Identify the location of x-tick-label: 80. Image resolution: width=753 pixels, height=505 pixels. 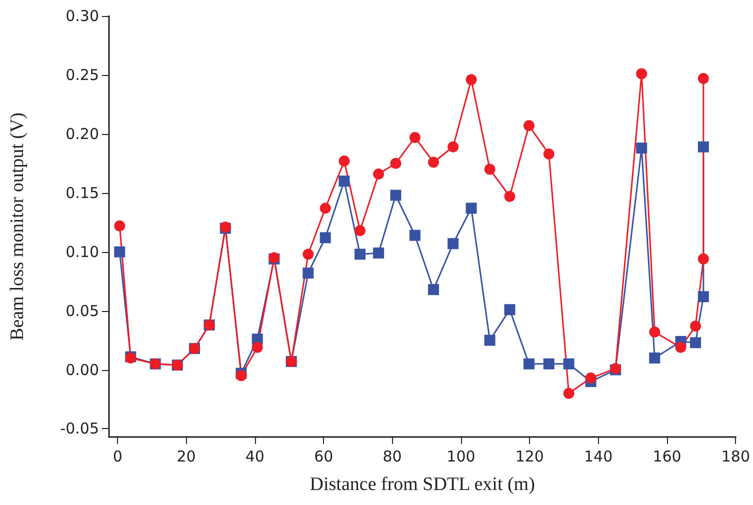
(392, 457).